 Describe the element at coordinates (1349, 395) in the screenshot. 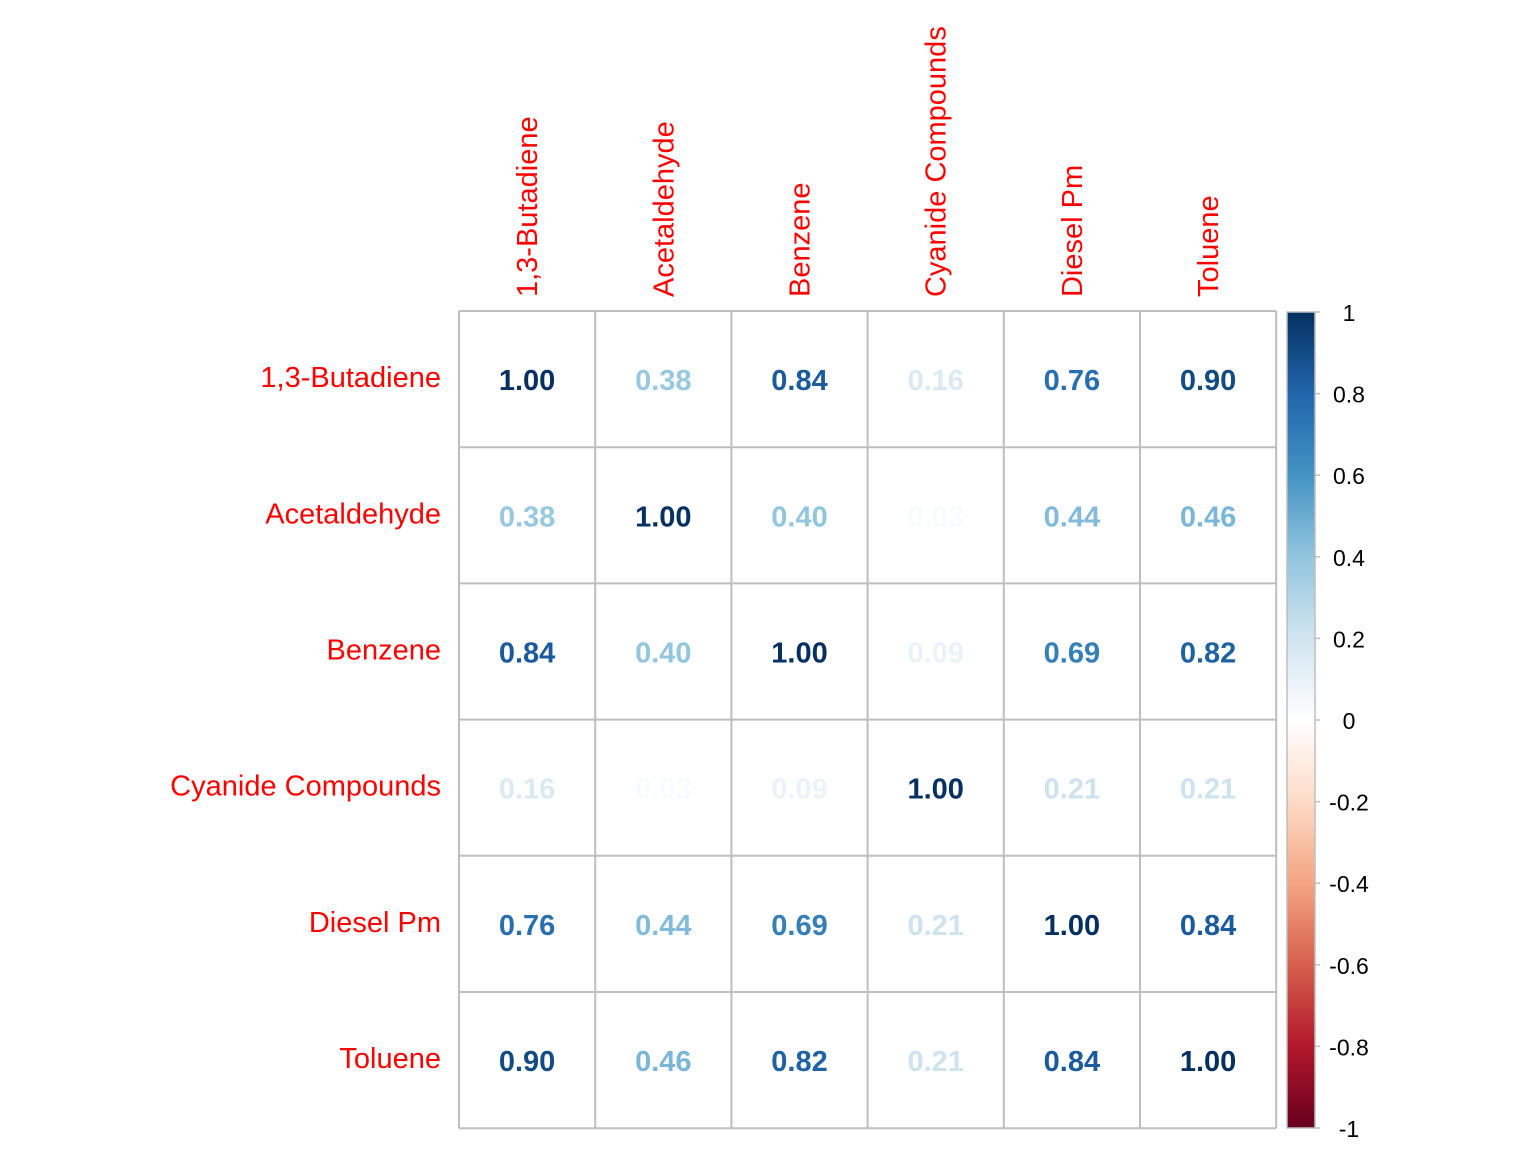

I see `legend-tick-label: 0.8` at that location.